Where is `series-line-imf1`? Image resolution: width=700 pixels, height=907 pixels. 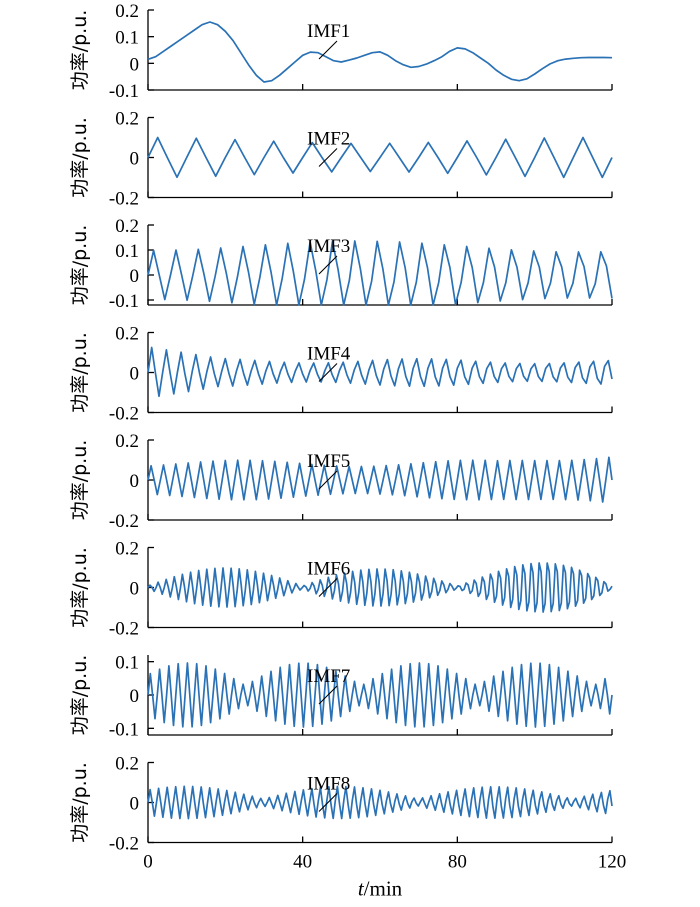
series-line-imf1 is located at coordinates (380, 52).